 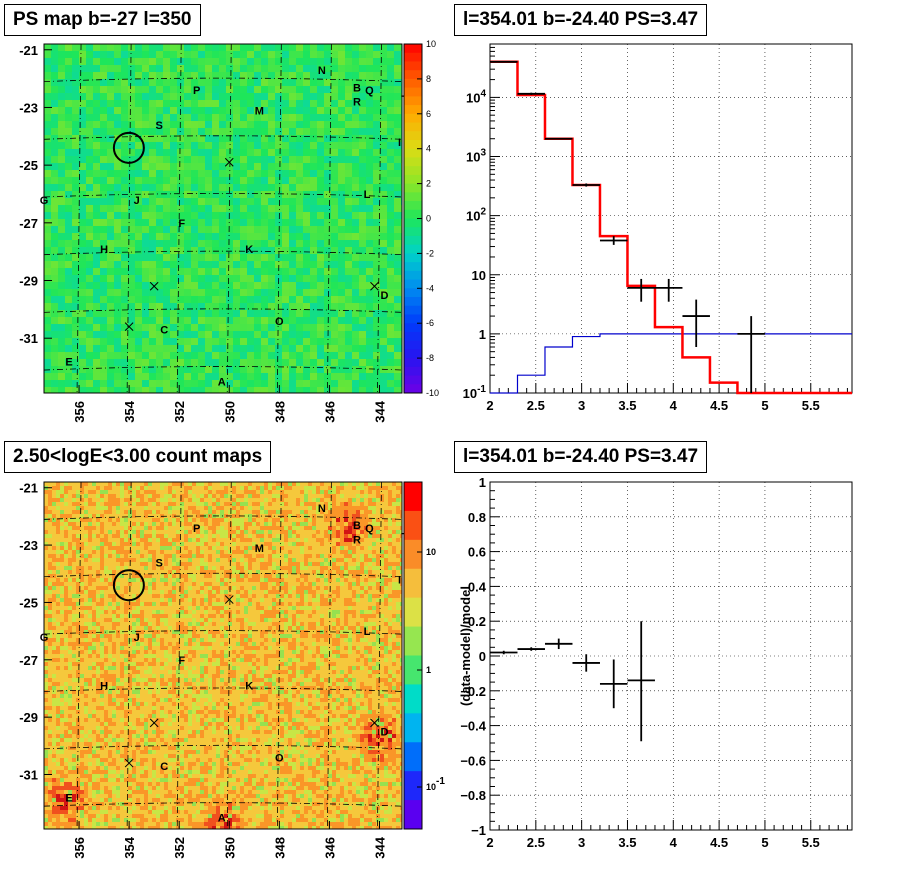 I want to click on source-label: G, so click(x=44, y=201).